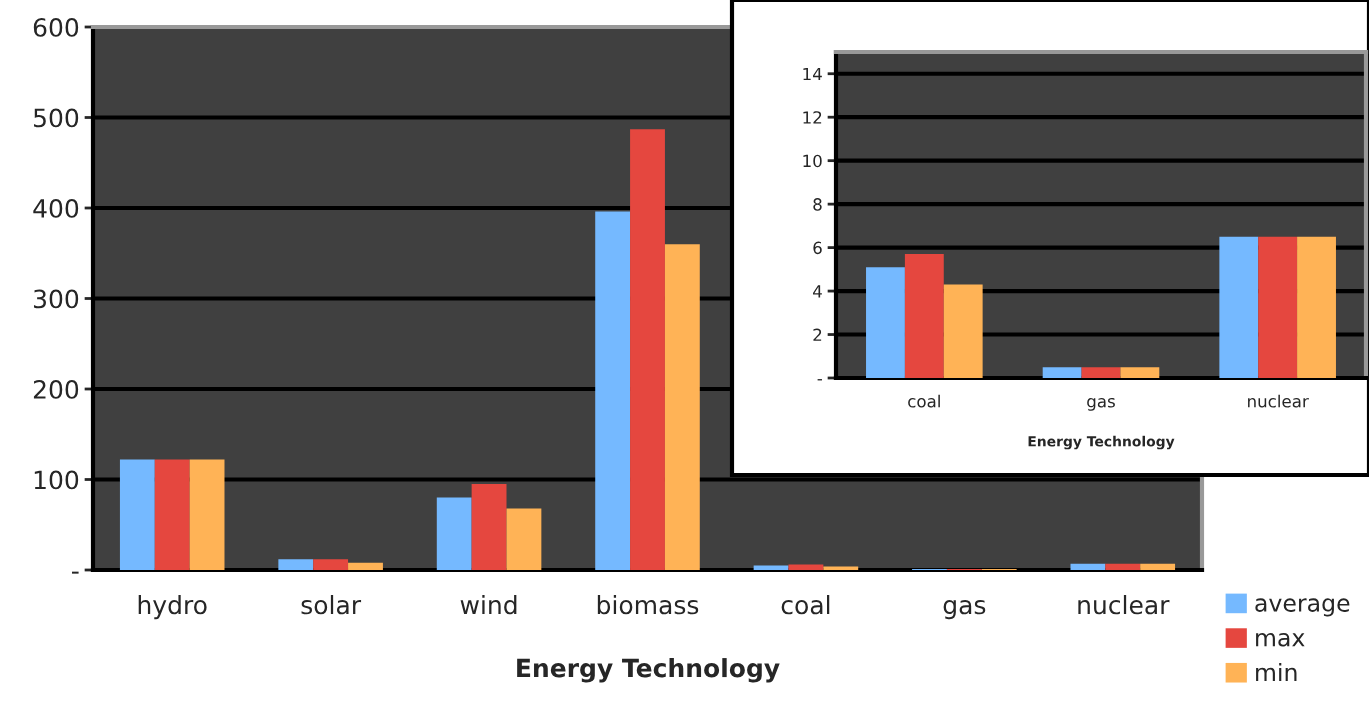 The image size is (1369, 717). Describe the element at coordinates (56, 480) in the screenshot. I see `y-tick-label: 100` at that location.